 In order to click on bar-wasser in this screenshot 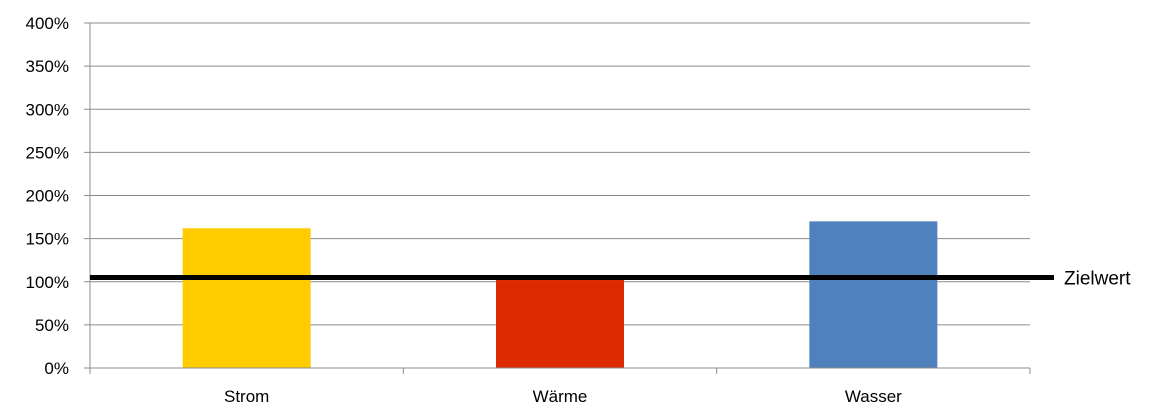, I will do `click(873, 294)`.